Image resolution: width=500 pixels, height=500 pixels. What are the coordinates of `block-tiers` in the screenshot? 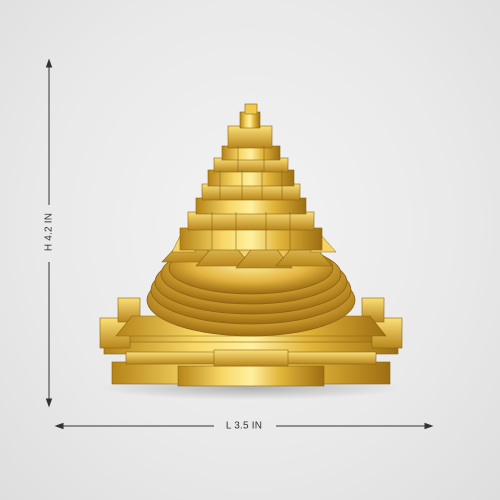 It's located at (251, 181).